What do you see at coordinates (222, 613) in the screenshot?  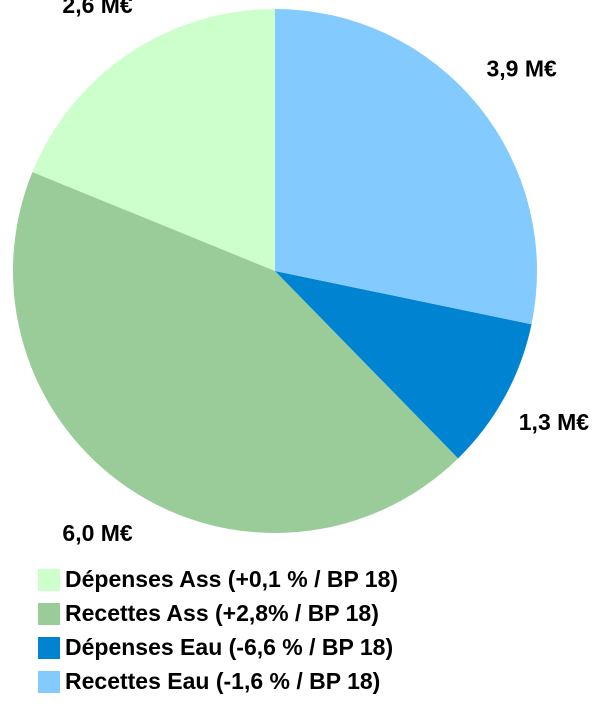 I see `legend-label: Recettes Ass (+2,8% / BP 18)` at bounding box center [222, 613].